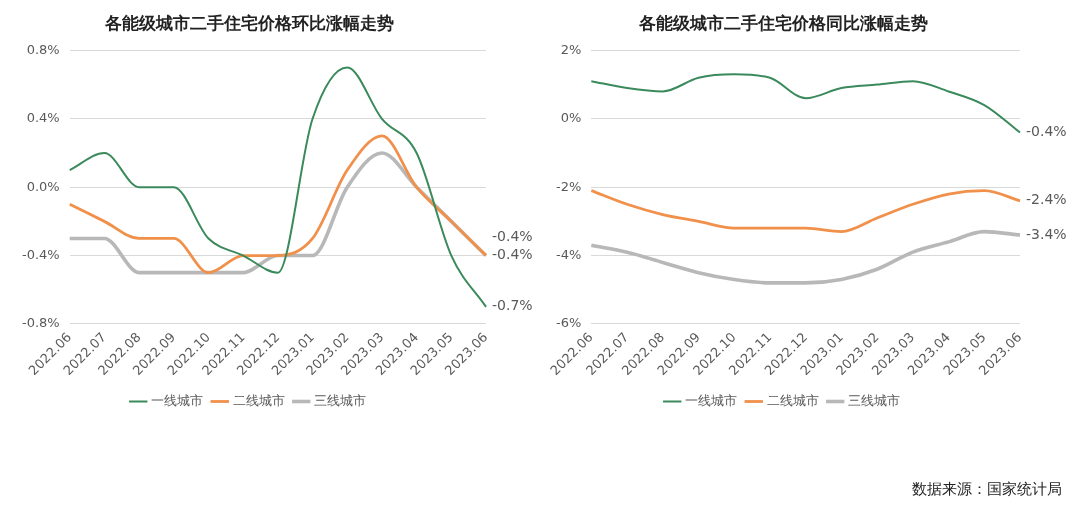 Image resolution: width=1080 pixels, height=520 pixels. Describe the element at coordinates (43, 118) in the screenshot. I see `y-tick-label: 0.4%` at that location.